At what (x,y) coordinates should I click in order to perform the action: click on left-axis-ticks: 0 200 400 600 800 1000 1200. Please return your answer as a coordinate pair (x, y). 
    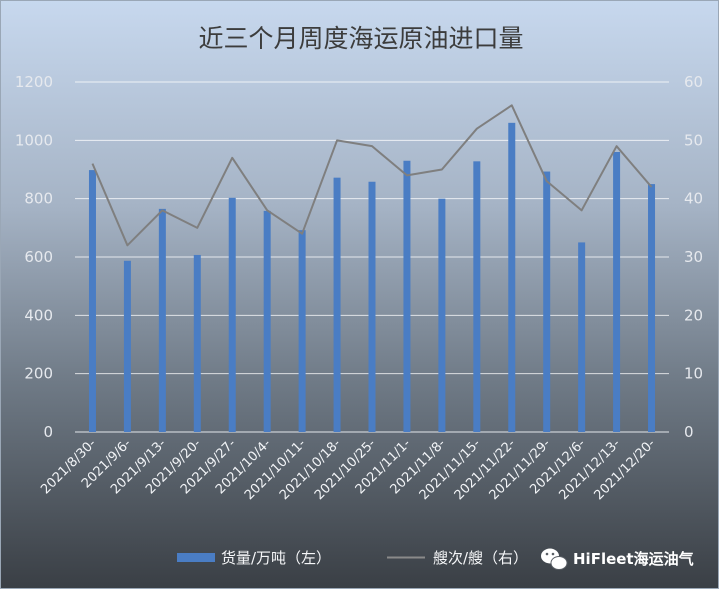
    Looking at the image, I should click on (34, 257).